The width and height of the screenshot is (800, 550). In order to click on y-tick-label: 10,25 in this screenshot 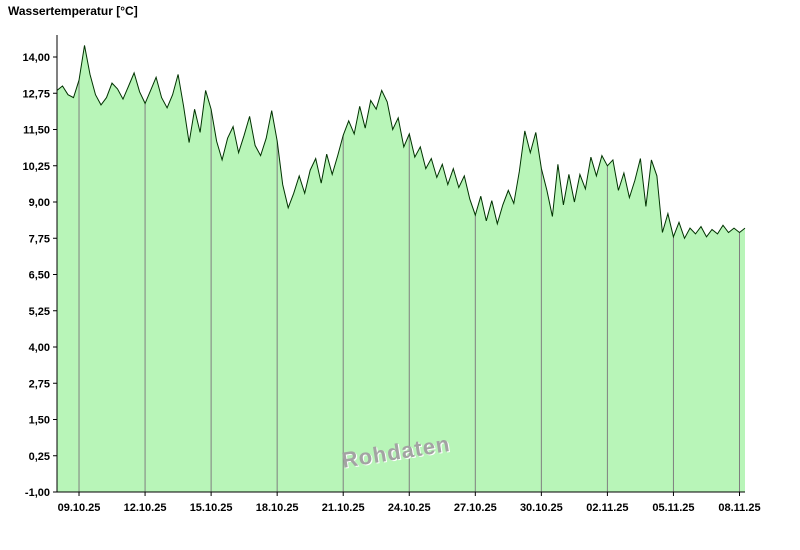, I will do `click(36, 167)`.